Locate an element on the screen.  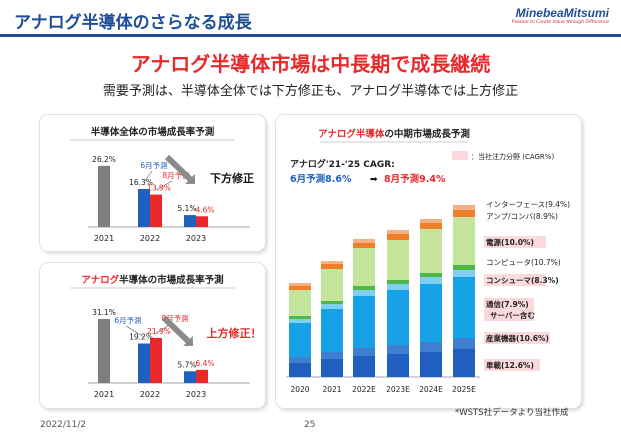
series-label: 車載(12.6%) is located at coordinates (510, 365).